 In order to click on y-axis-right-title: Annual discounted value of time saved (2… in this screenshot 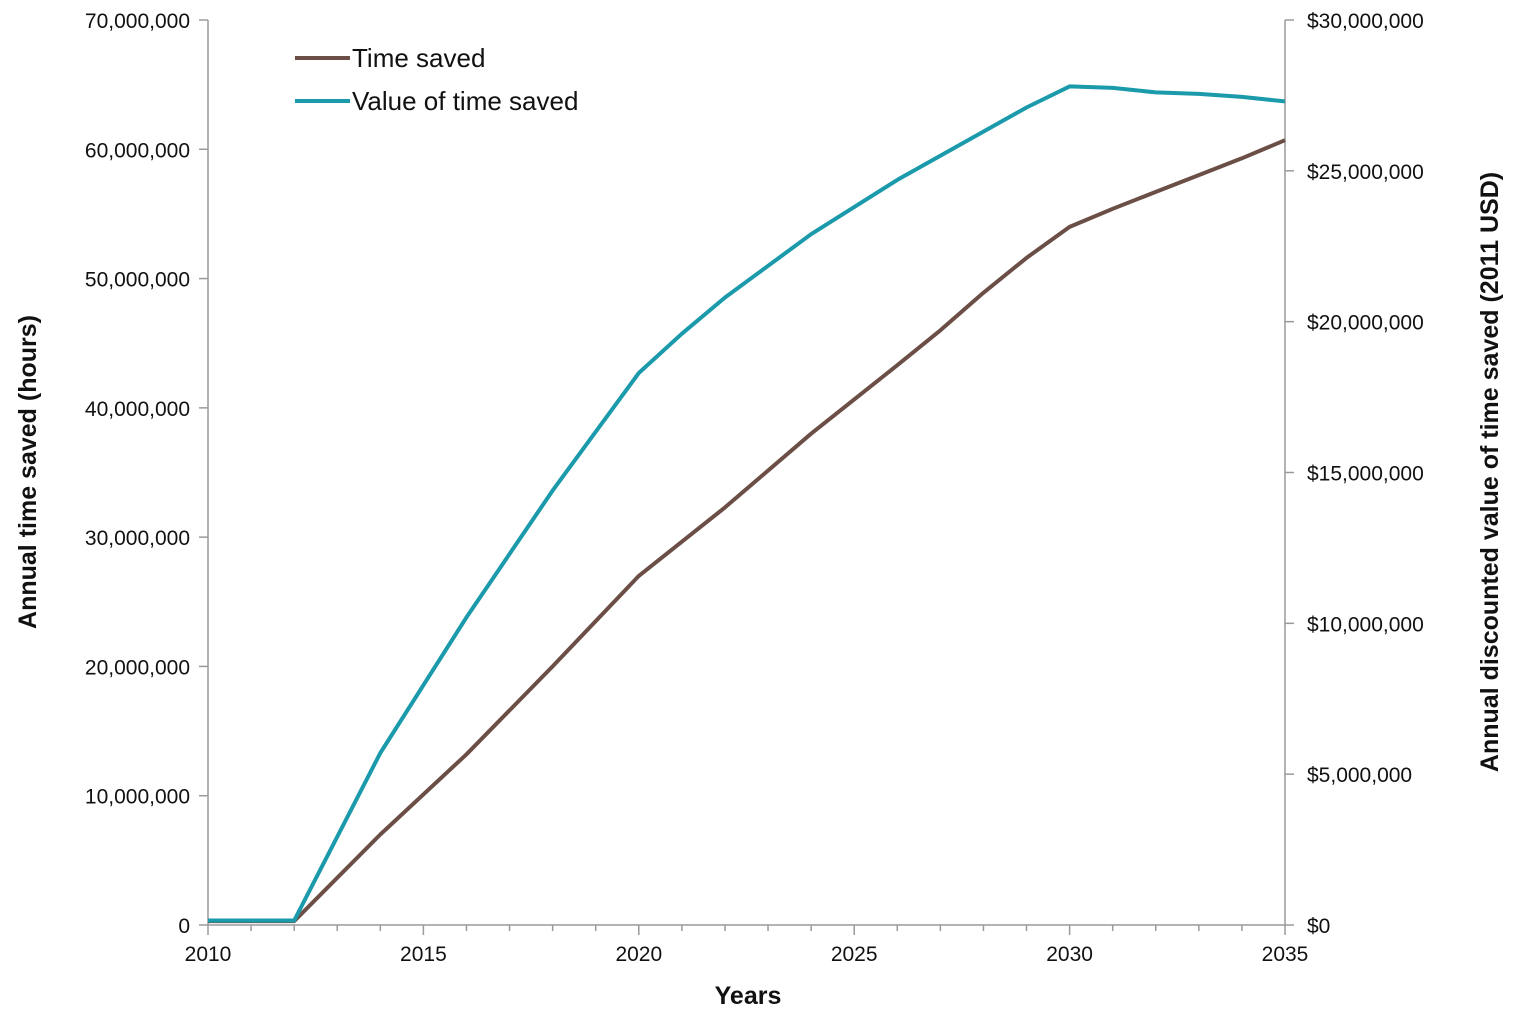, I will do `click(1490, 472)`.